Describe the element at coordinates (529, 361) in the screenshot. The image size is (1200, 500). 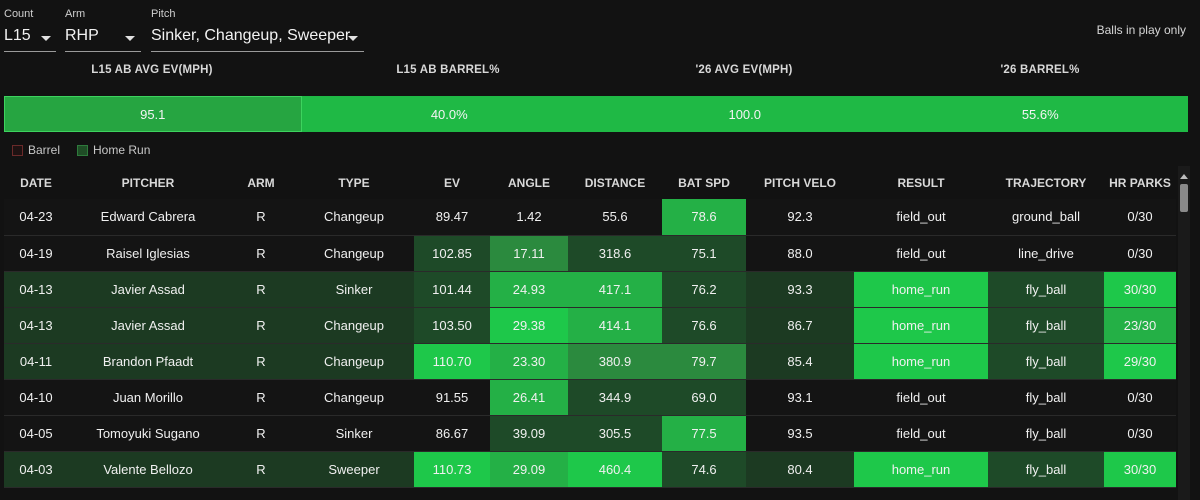
I see `cell-angle: 23.30` at that location.